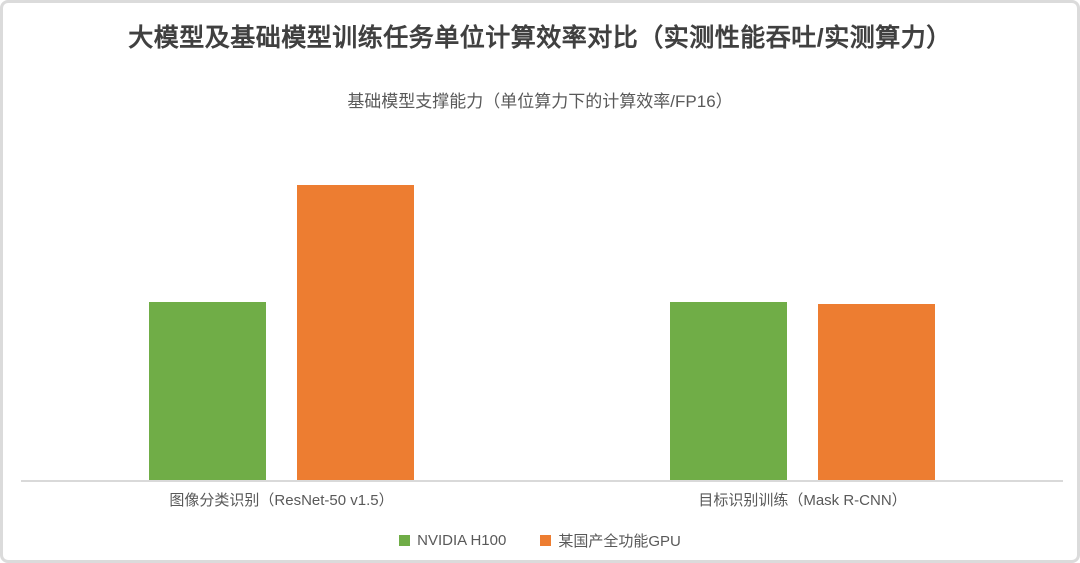 The height and width of the screenshot is (563, 1080). Describe the element at coordinates (728, 391) in the screenshot. I see `bar-series0-category1` at that location.